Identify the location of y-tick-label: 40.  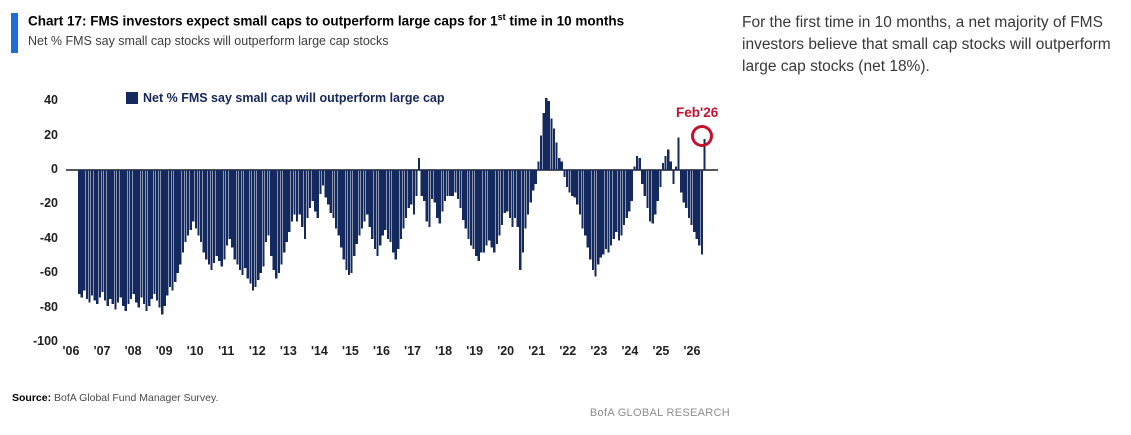
(51, 100).